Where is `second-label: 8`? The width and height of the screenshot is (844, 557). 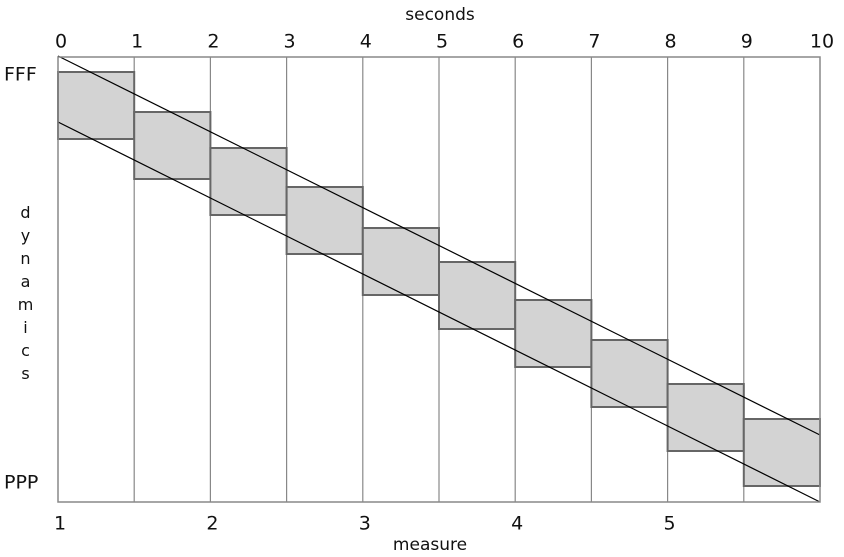 second-label: 8 is located at coordinates (671, 42).